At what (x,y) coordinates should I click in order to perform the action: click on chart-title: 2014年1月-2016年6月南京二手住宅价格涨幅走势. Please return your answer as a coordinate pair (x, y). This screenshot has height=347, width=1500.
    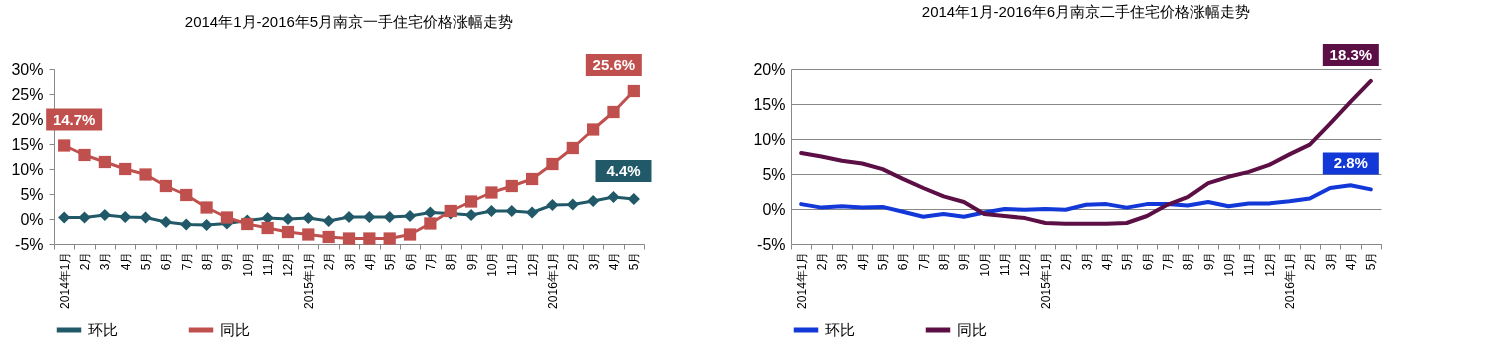
    Looking at the image, I should click on (1086, 11).